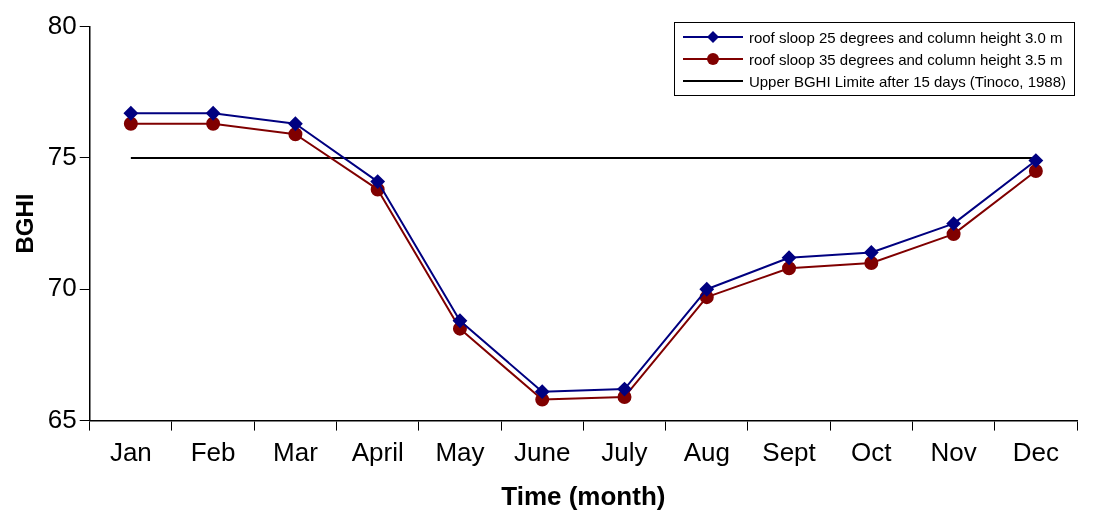 The height and width of the screenshot is (525, 1095). Describe the element at coordinates (62, 24) in the screenshot. I see `y-tick-label: 80` at that location.